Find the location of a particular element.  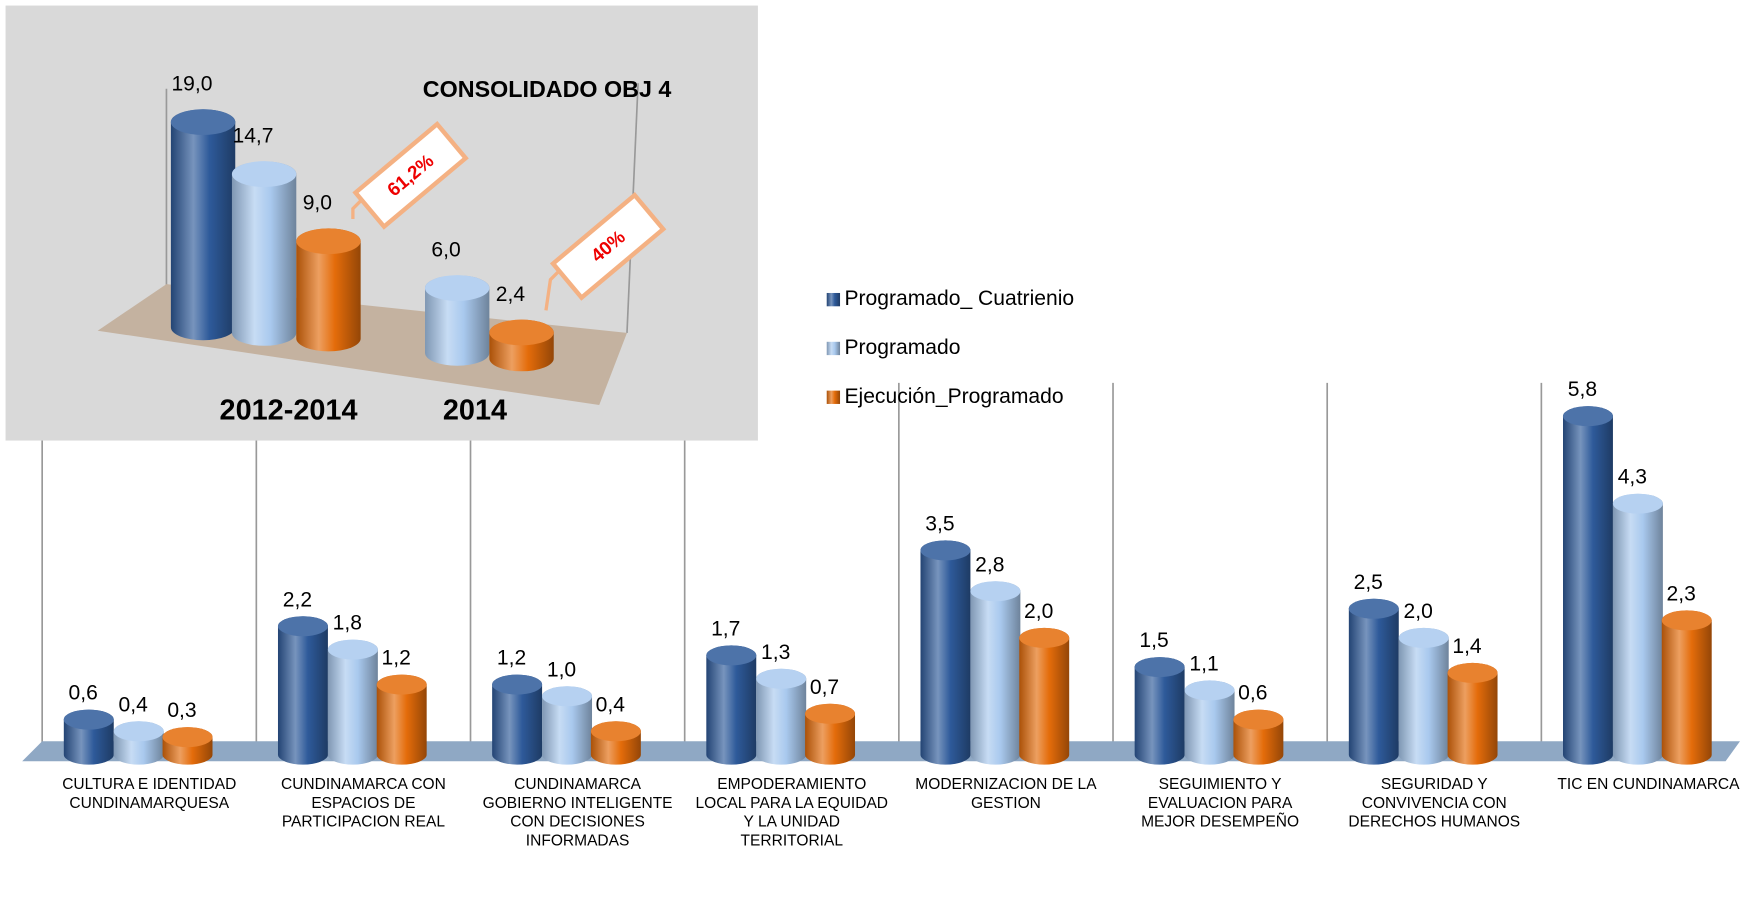

data-label: 0,7 is located at coordinates (824, 687).